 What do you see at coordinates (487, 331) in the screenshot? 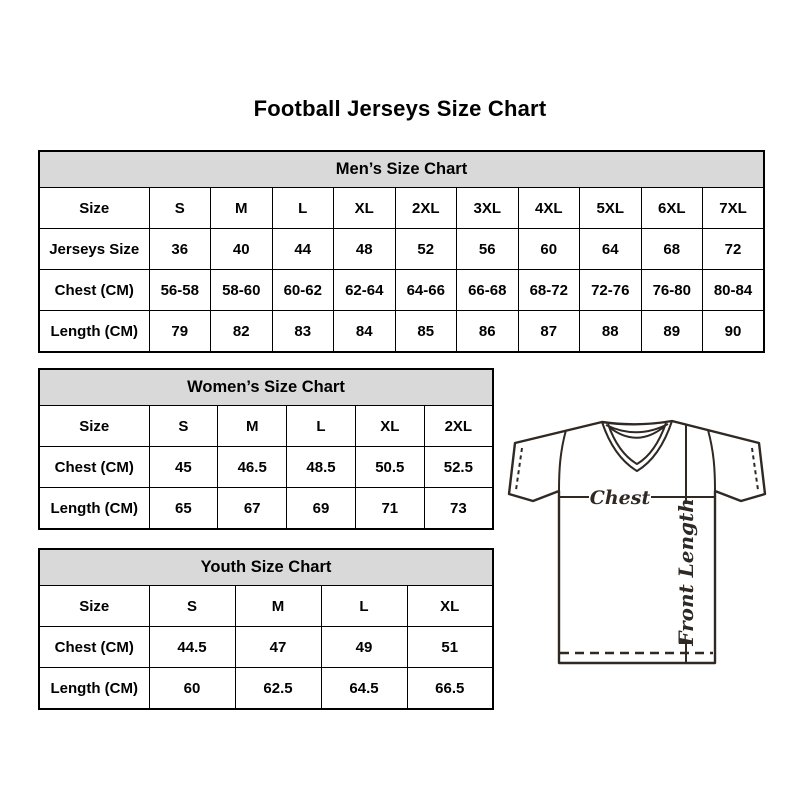
I see `size-value-cell: 86` at bounding box center [487, 331].